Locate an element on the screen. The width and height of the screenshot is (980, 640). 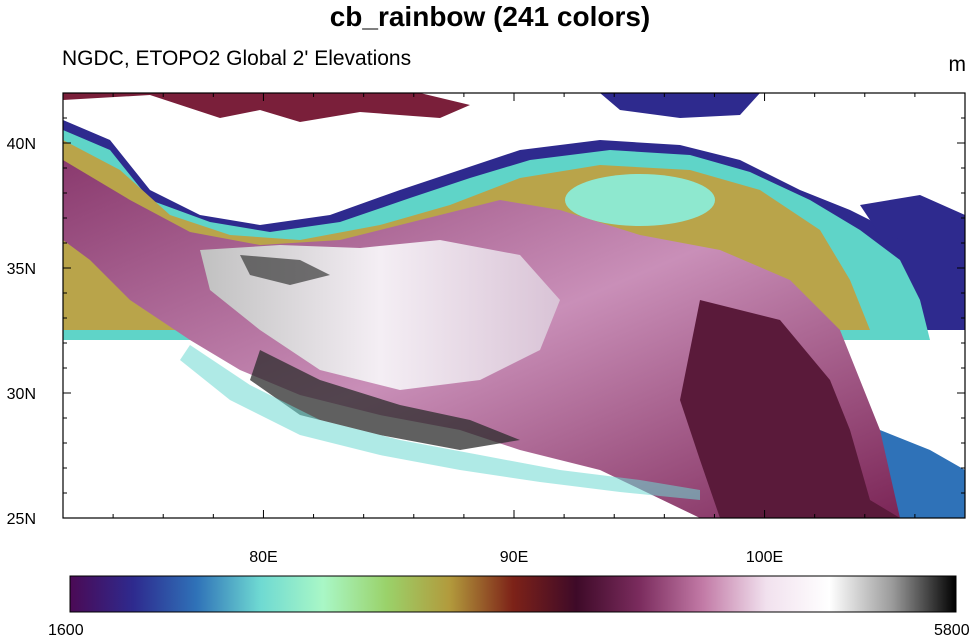
colorbar is located at coordinates (513, 594).